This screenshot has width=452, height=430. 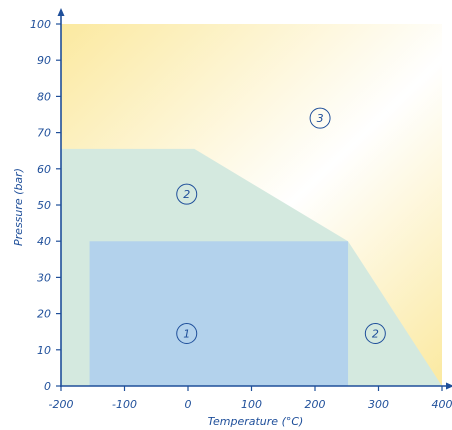 I want to click on y-tick-label: 30, so click(x=44, y=277).